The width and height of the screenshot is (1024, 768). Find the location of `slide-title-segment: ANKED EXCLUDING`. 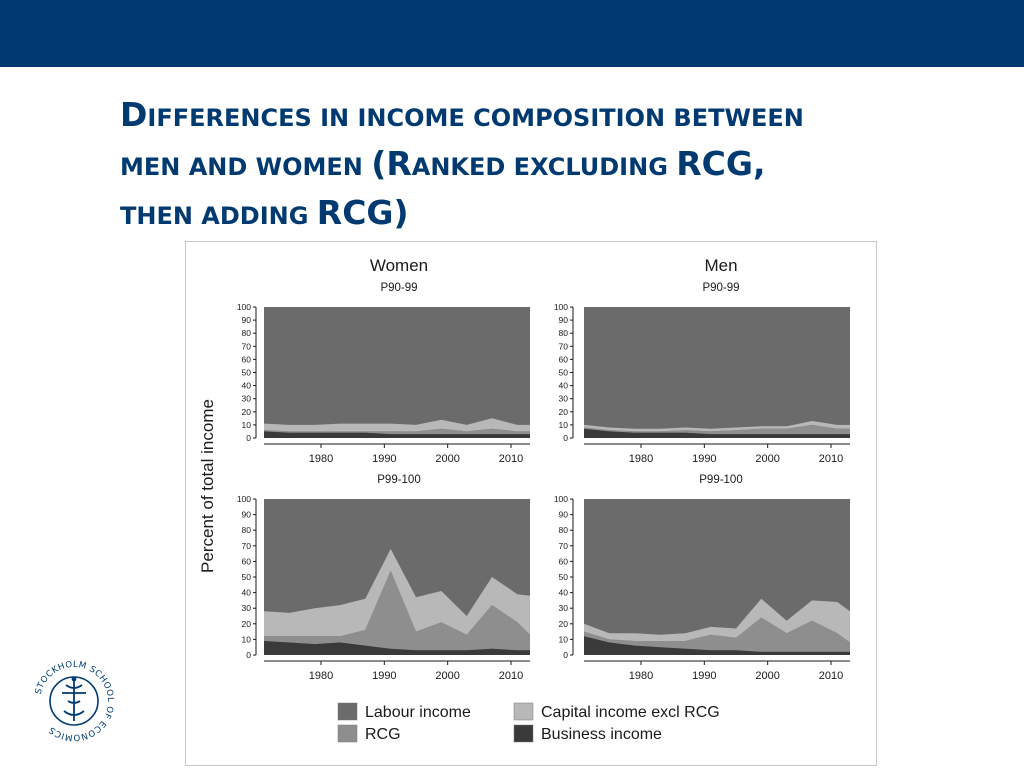

slide-title-segment: ANKED EXCLUDING is located at coordinates (544, 167).